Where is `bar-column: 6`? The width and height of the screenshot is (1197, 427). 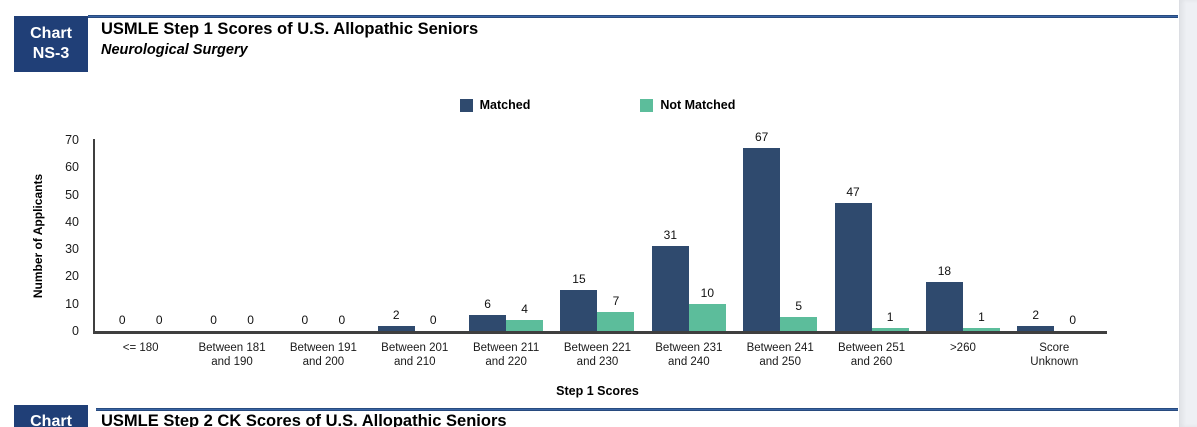
bar-column: 6 is located at coordinates (488, 314).